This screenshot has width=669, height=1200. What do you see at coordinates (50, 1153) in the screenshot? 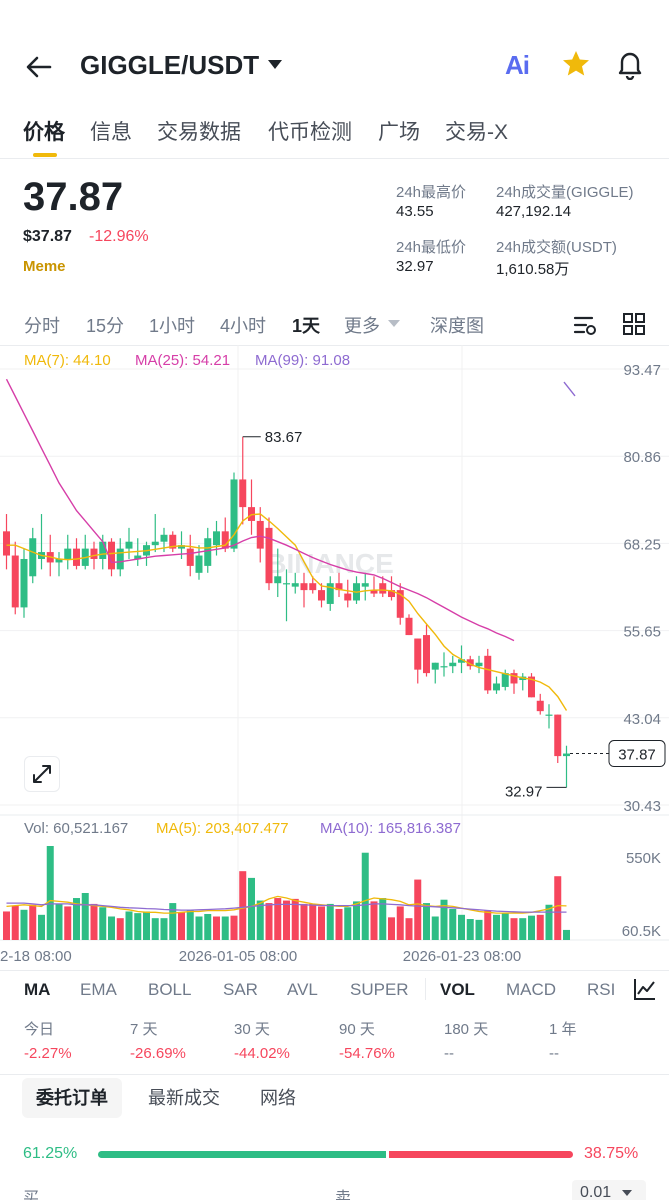
I see `buy-ratio: 61.25%` at bounding box center [50, 1153].